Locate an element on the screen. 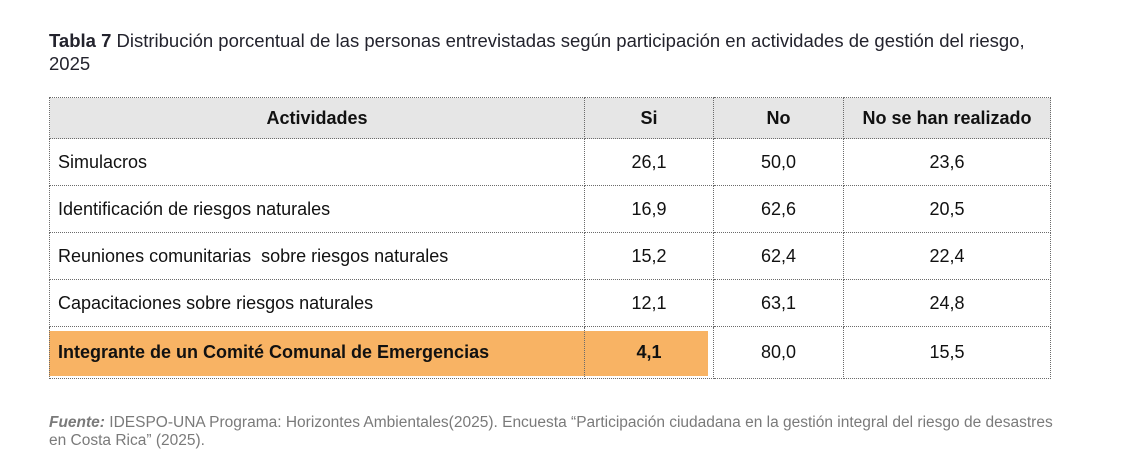 The width and height of the screenshot is (1122, 466). source-label: Fuente: is located at coordinates (77, 422).